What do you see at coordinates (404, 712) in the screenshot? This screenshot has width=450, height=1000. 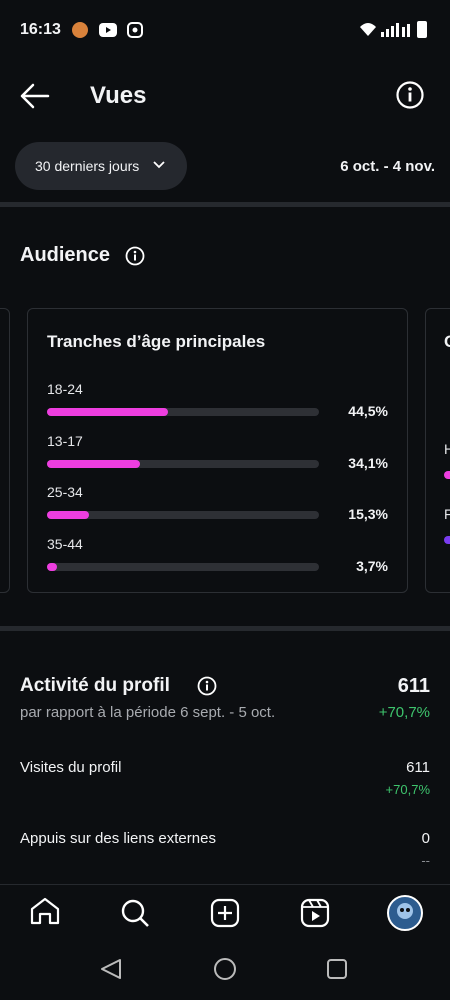 I see `total-change: +70,7%` at bounding box center [404, 712].